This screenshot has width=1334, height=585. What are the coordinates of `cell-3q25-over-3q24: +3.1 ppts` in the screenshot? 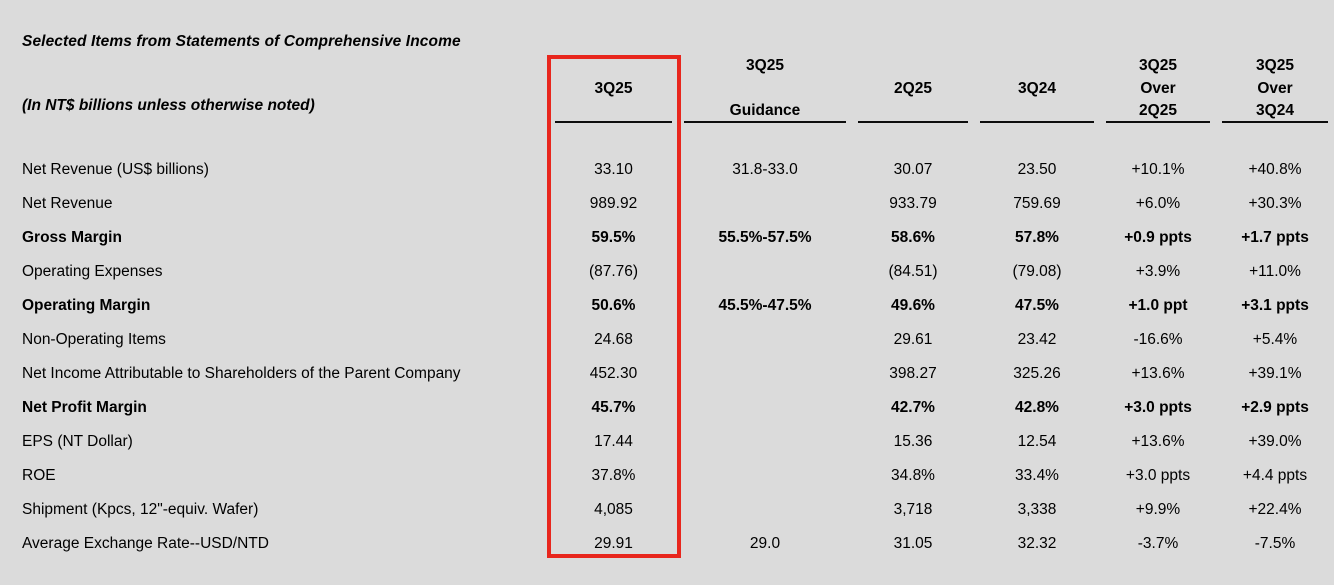 It's located at (1275, 305).